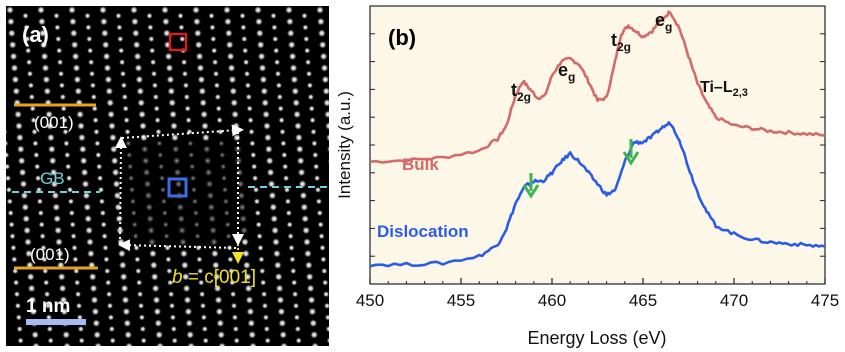 The image size is (845, 352). What do you see at coordinates (56, 322) in the screenshot?
I see `scale-bar` at bounding box center [56, 322].